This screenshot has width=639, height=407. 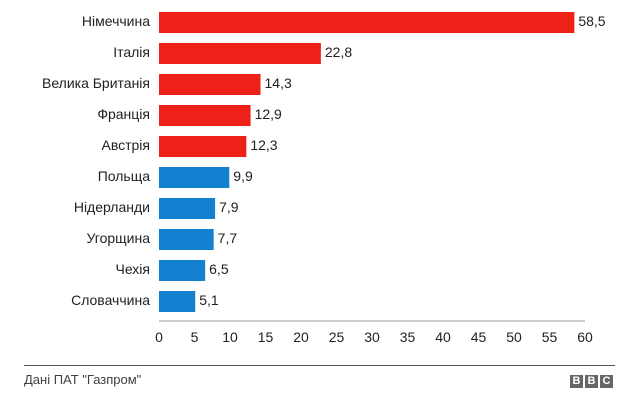 What do you see at coordinates (116, 21) in the screenshot?
I see `category-label: Німеччина` at bounding box center [116, 21].